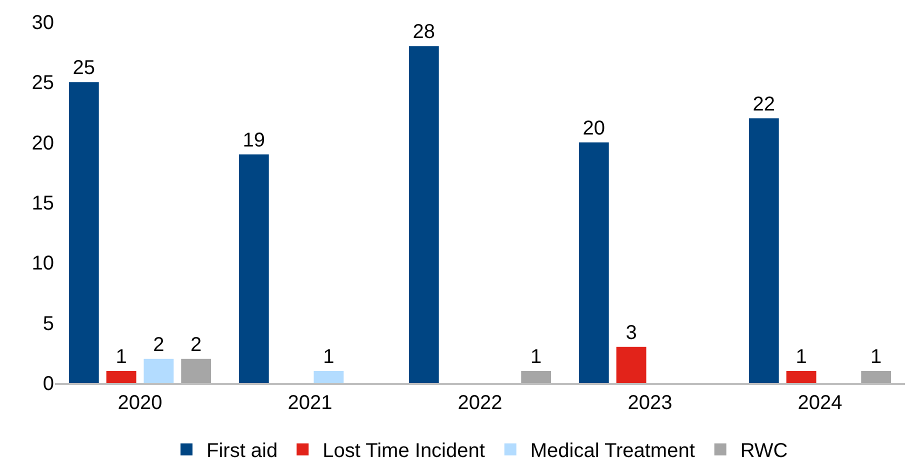  What do you see at coordinates (43, 263) in the screenshot?
I see `y-tick-label: 10` at bounding box center [43, 263].